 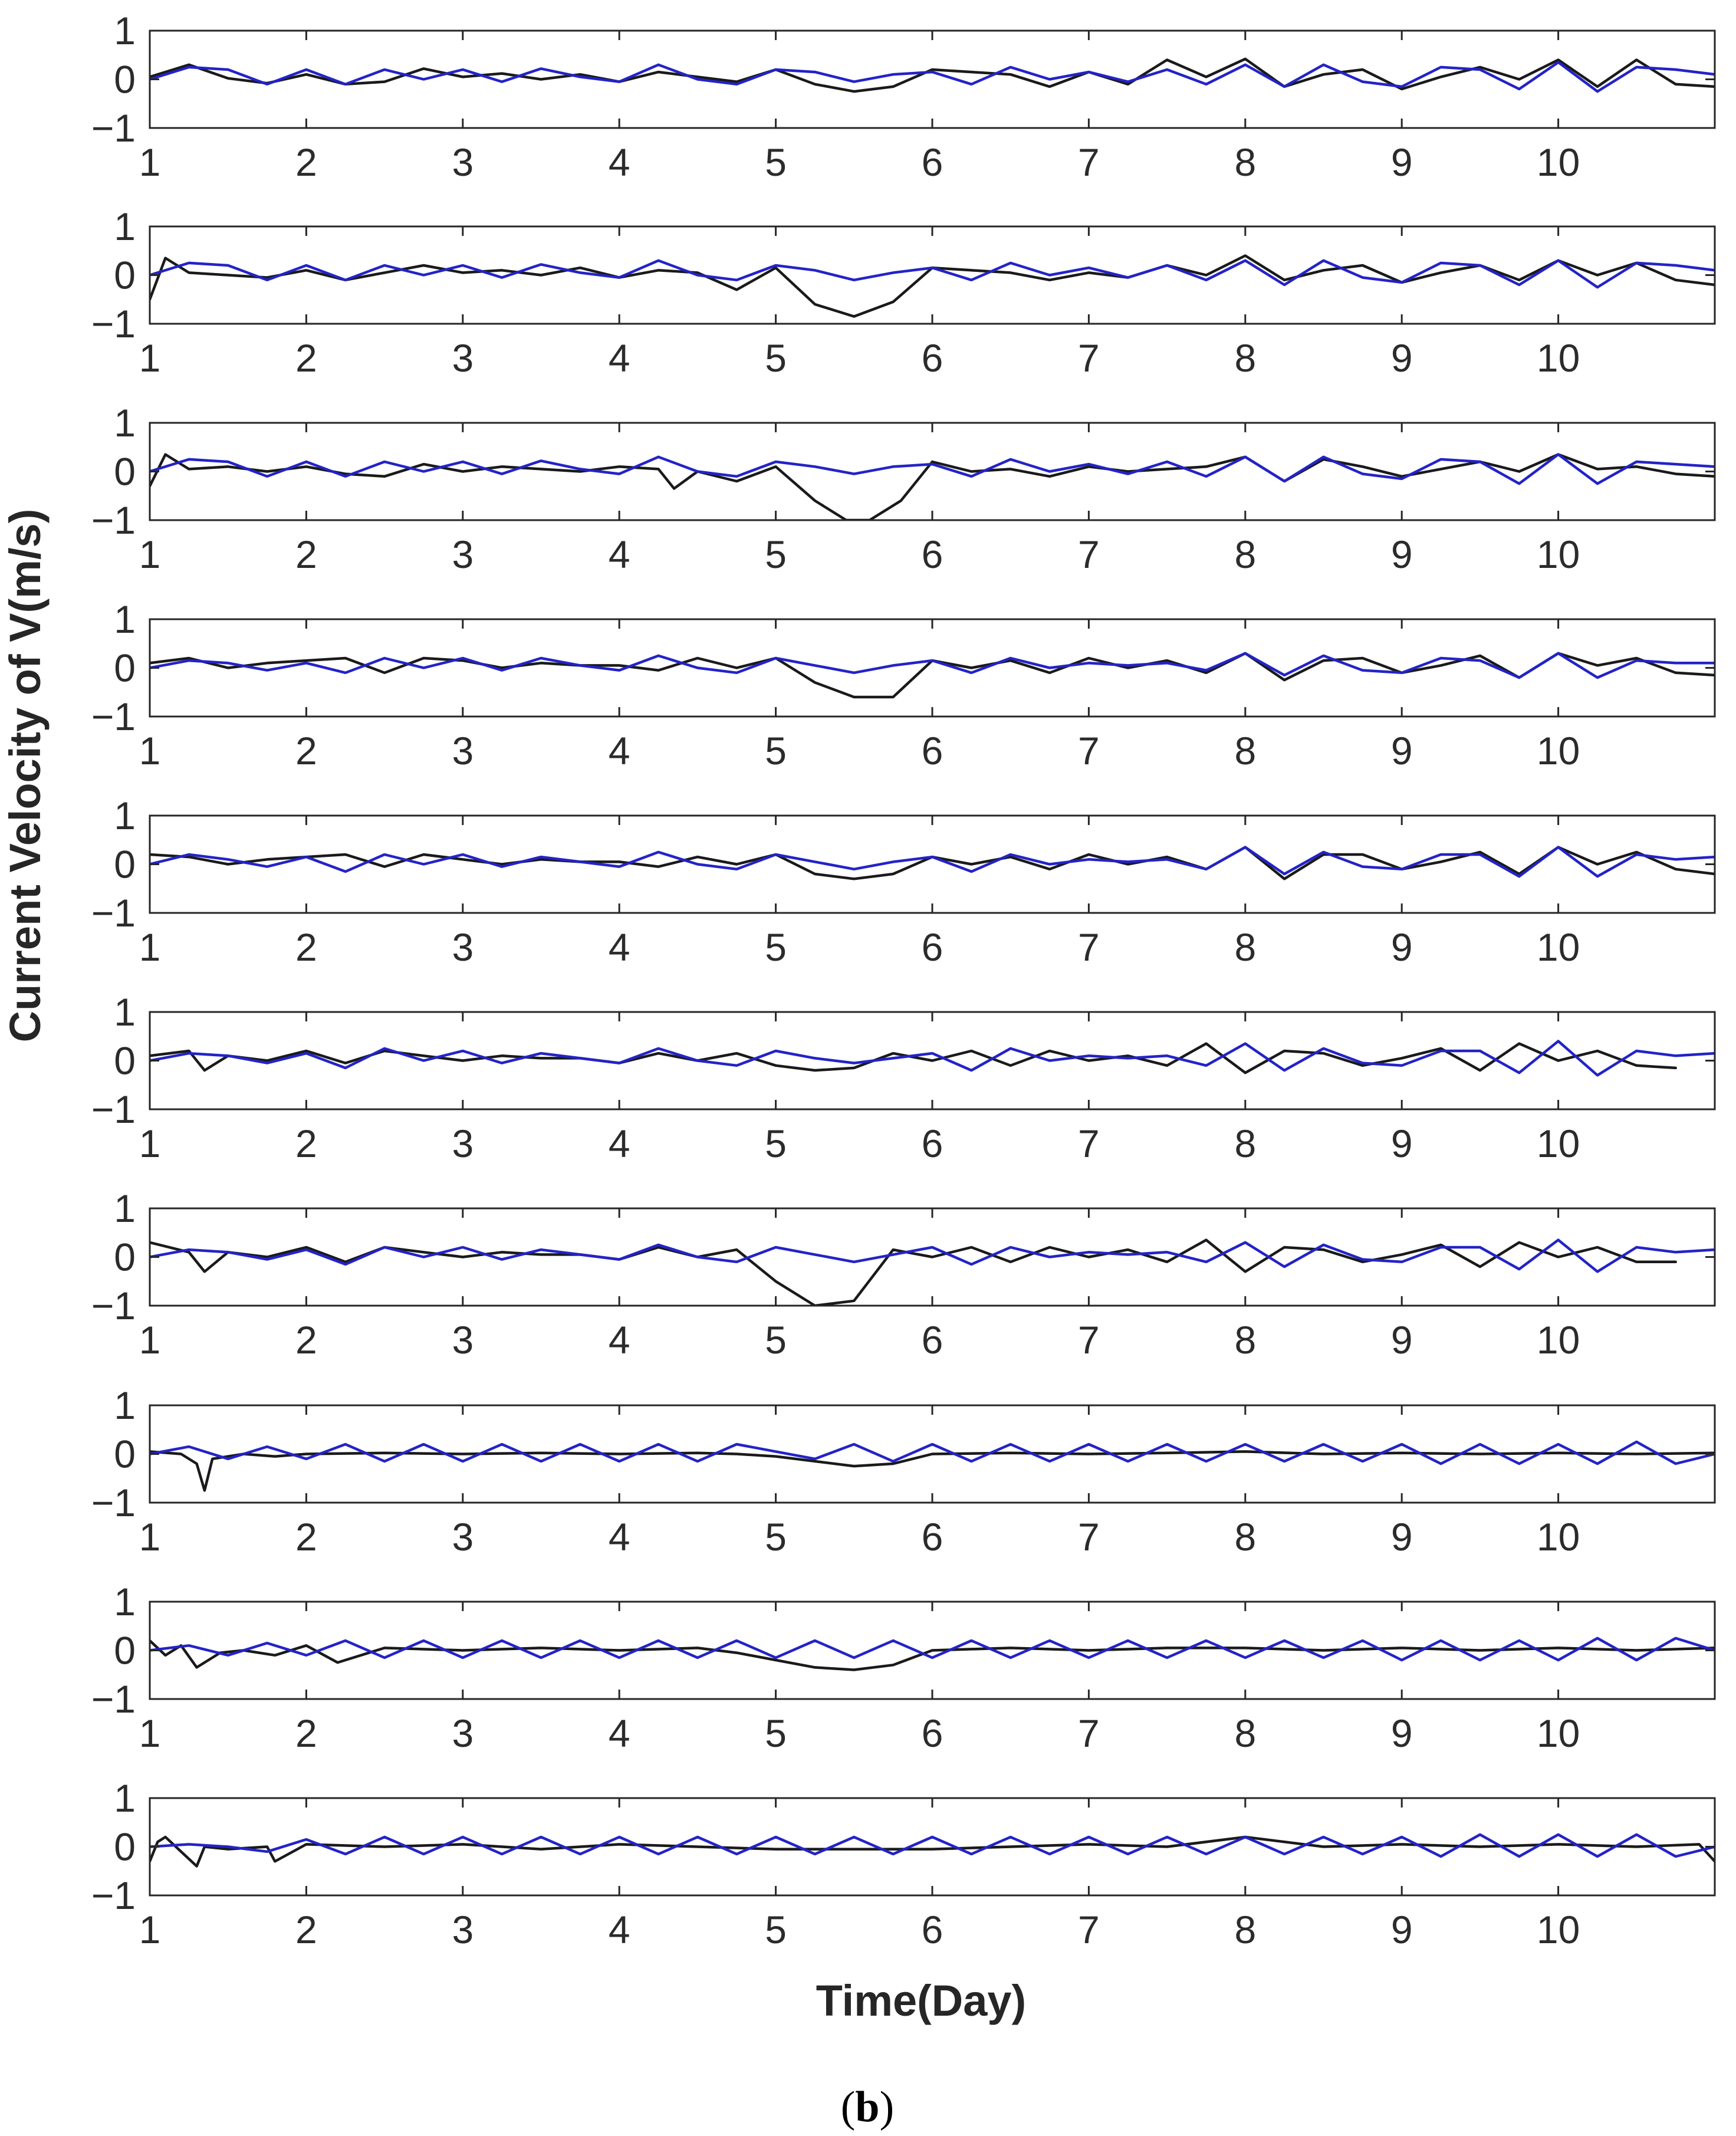 I want to click on subplot-5: 1 2 3 4 5 6 7 8 9 10−101, so click(x=903, y=881).